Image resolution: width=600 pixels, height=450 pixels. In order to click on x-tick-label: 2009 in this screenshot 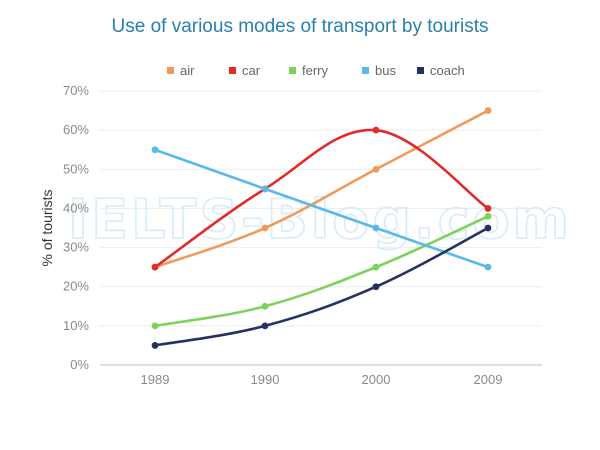, I will do `click(488, 379)`.